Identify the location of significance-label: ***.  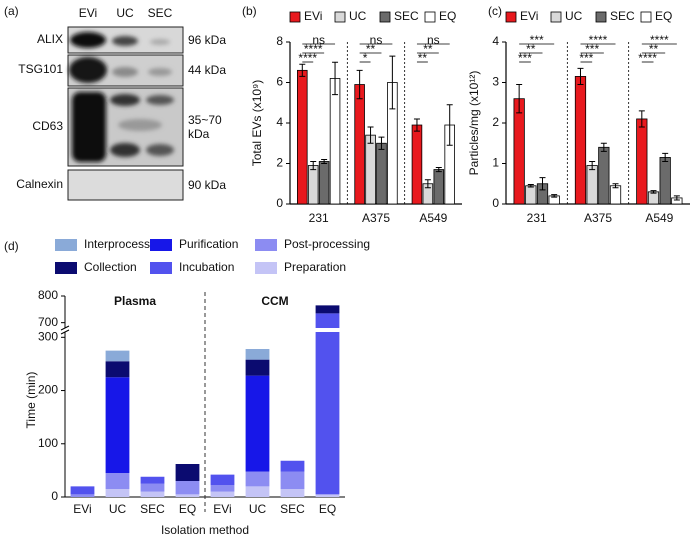
(537, 40).